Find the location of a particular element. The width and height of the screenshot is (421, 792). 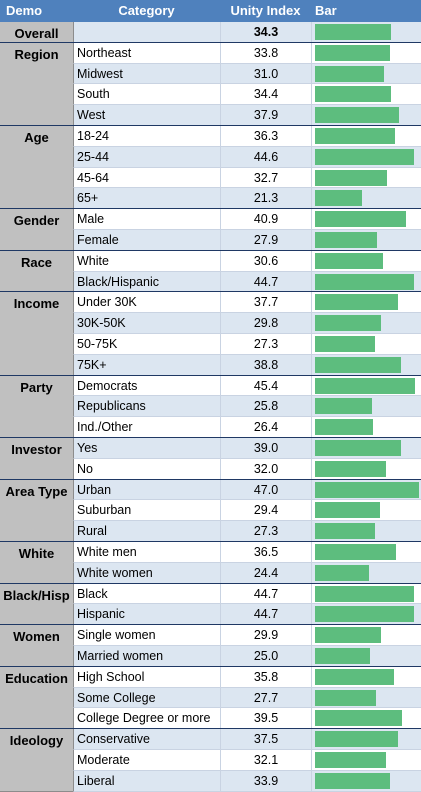

category-cell: College Degree or more is located at coordinates (146, 719).